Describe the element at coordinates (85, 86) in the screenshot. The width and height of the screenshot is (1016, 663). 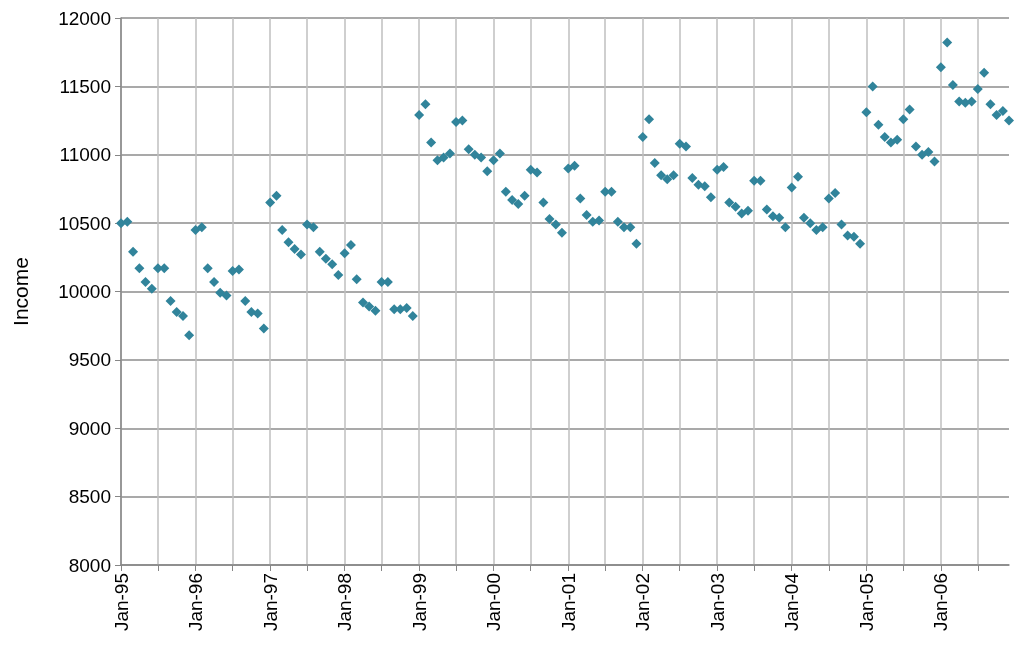
I see `y-tick-label: 11500` at that location.